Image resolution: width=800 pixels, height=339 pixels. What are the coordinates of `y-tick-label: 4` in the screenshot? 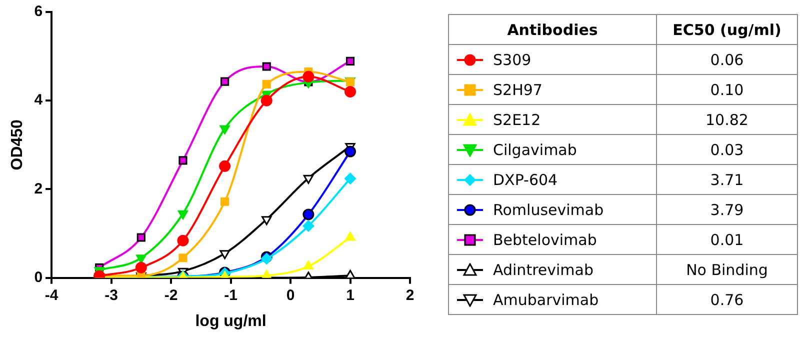 It's located at (39, 100).